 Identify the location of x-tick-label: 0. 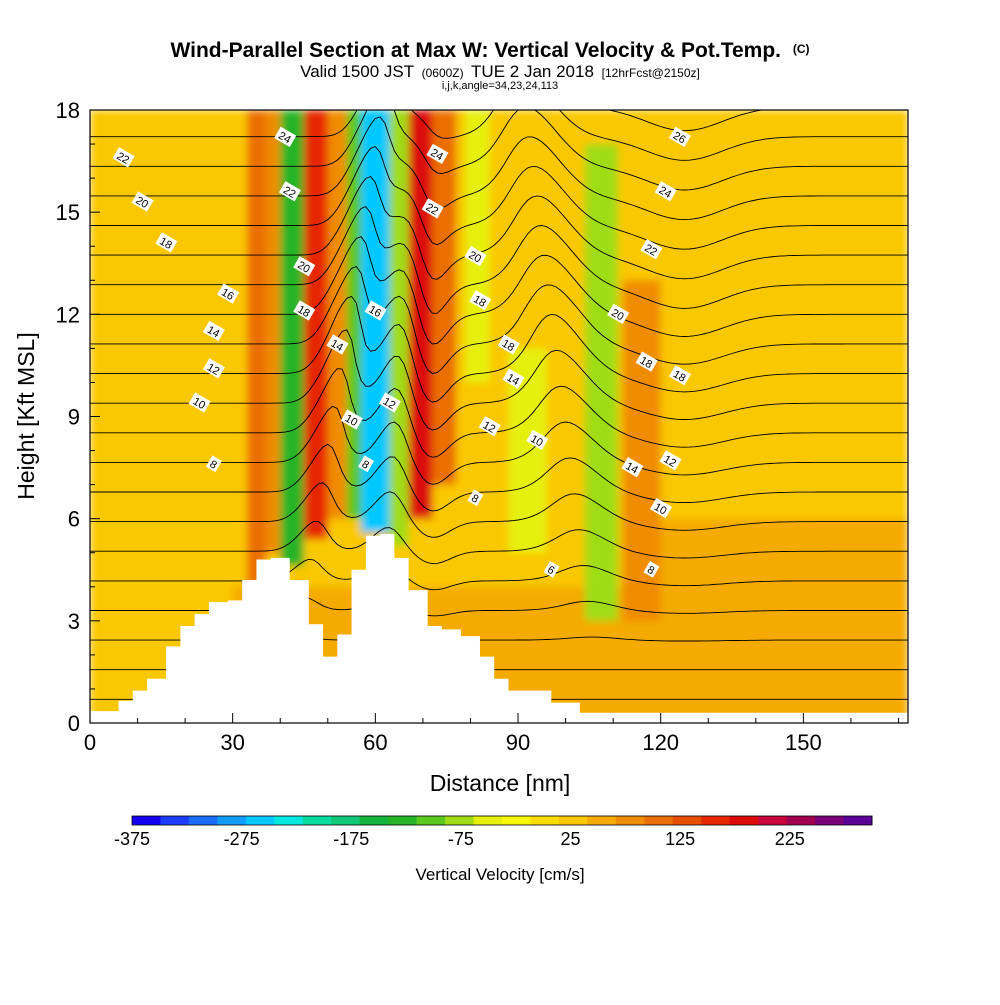
(90, 742).